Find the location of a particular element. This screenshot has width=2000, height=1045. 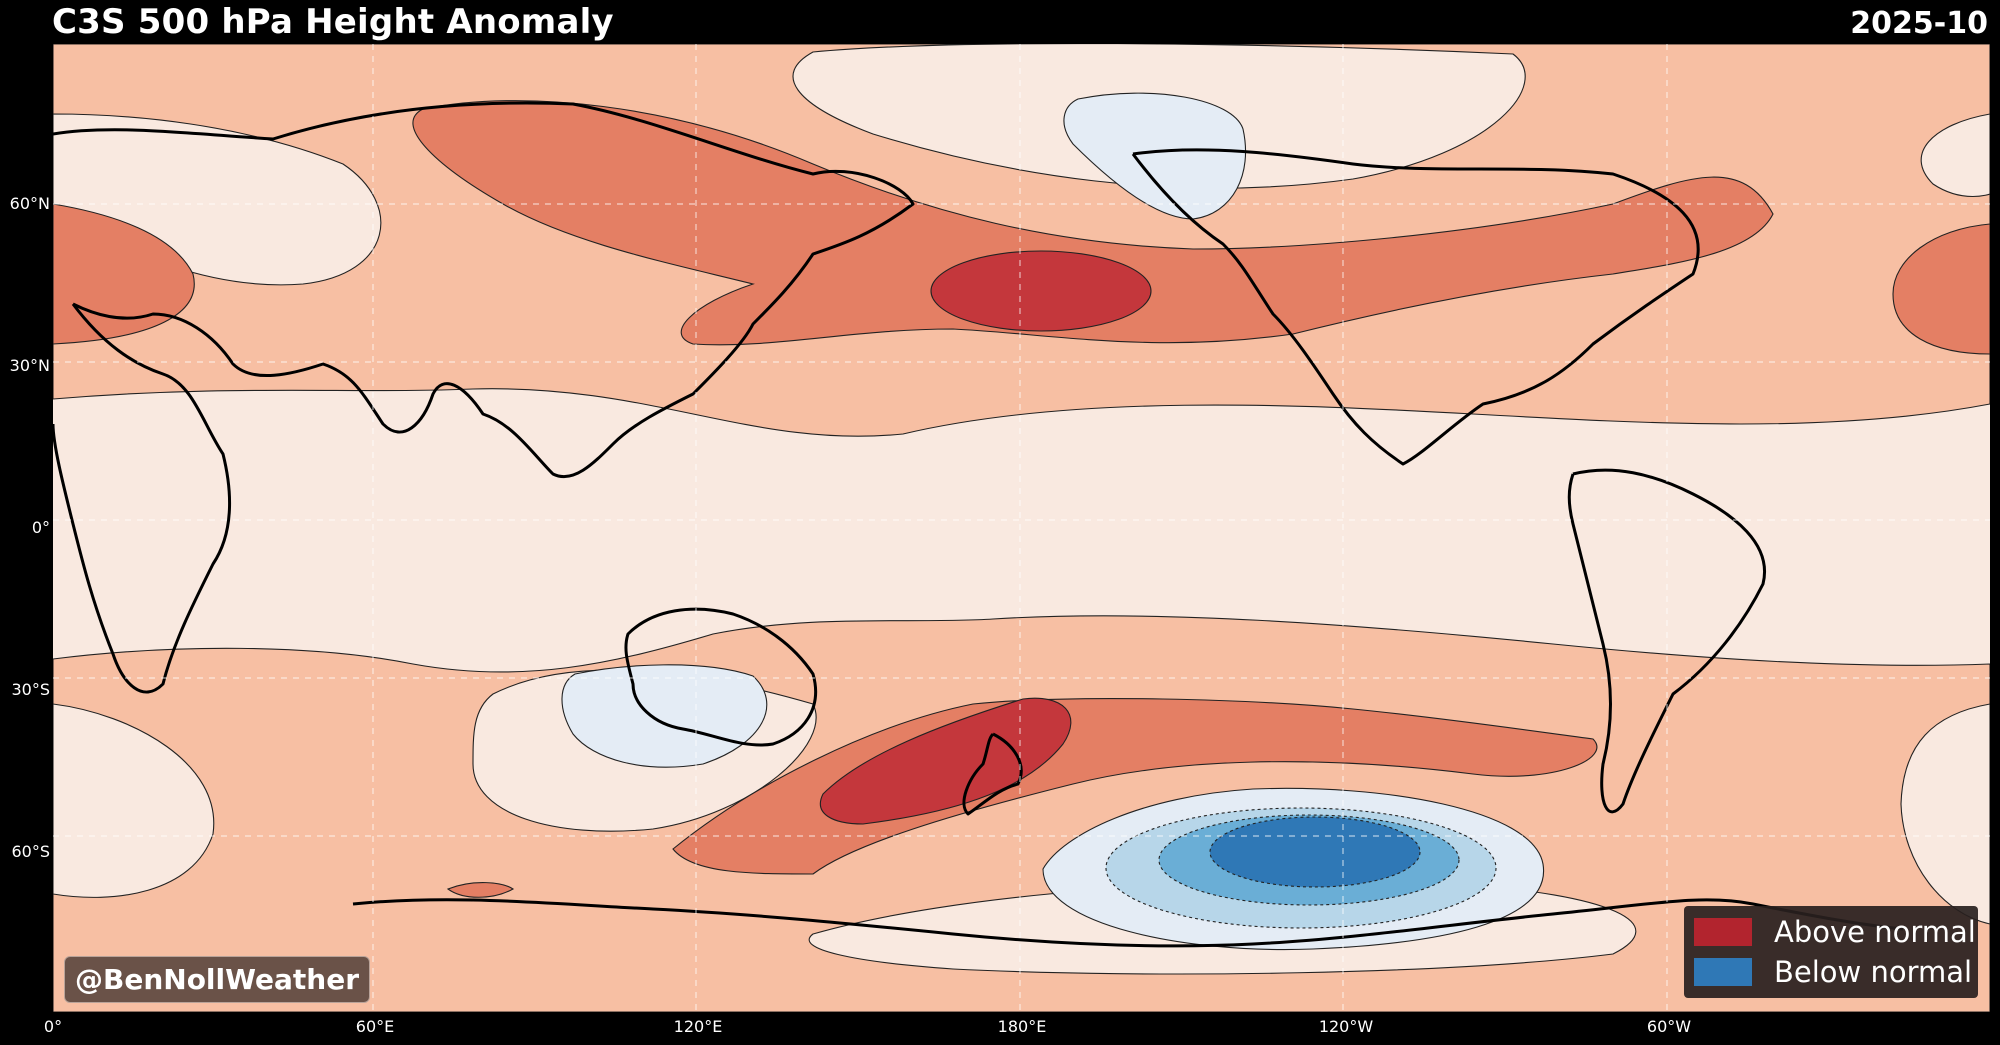

legend-item-below-normal: Below normal is located at coordinates (1833, 972).